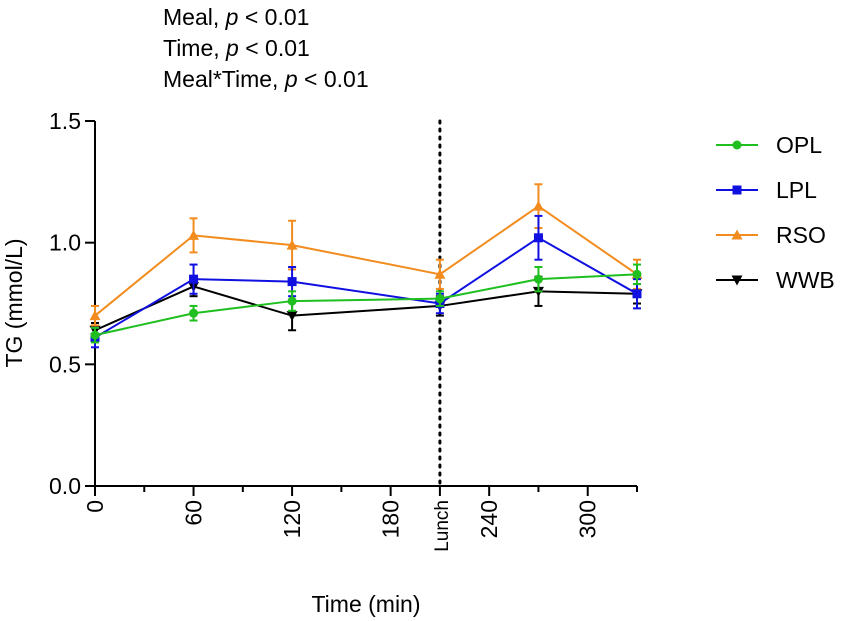 The width and height of the screenshot is (854, 621). Describe the element at coordinates (194, 513) in the screenshot. I see `x-tick-label: 60` at that location.